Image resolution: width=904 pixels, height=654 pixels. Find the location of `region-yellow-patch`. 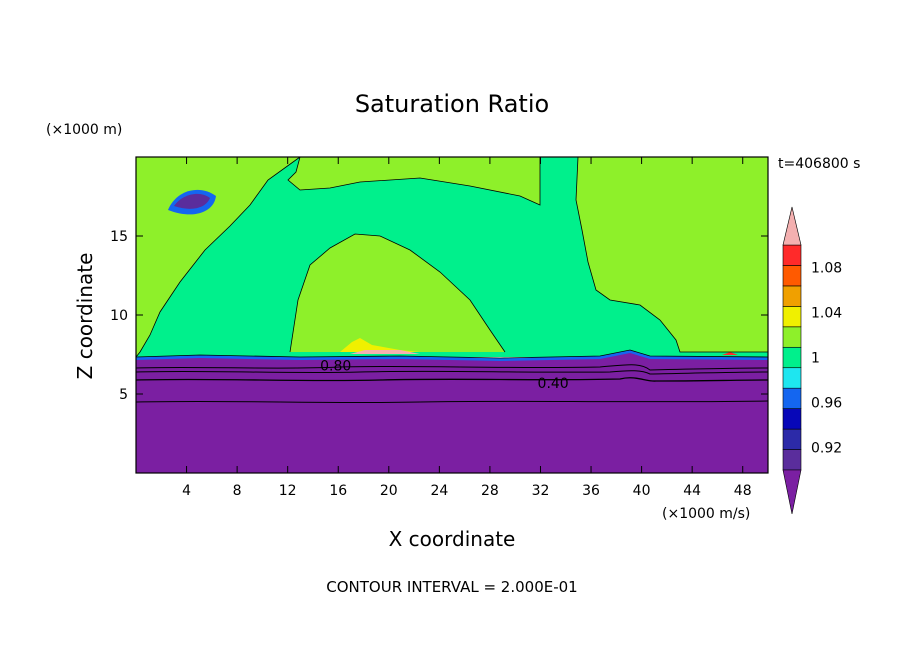

region-yellow-patch is located at coordinates (380, 345).